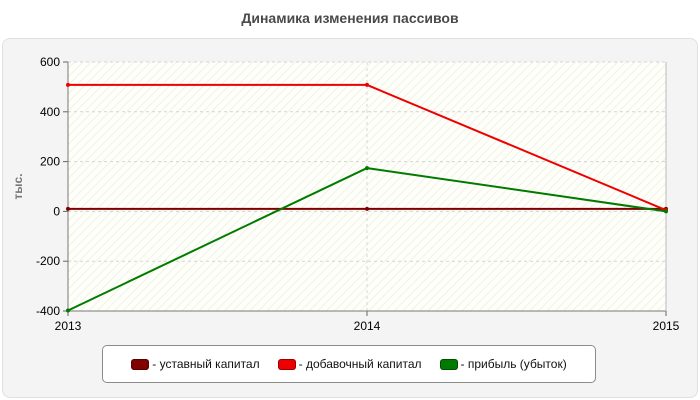 The width and height of the screenshot is (700, 400). What do you see at coordinates (50, 112) in the screenshot?
I see `y-tick-label: 400` at bounding box center [50, 112].